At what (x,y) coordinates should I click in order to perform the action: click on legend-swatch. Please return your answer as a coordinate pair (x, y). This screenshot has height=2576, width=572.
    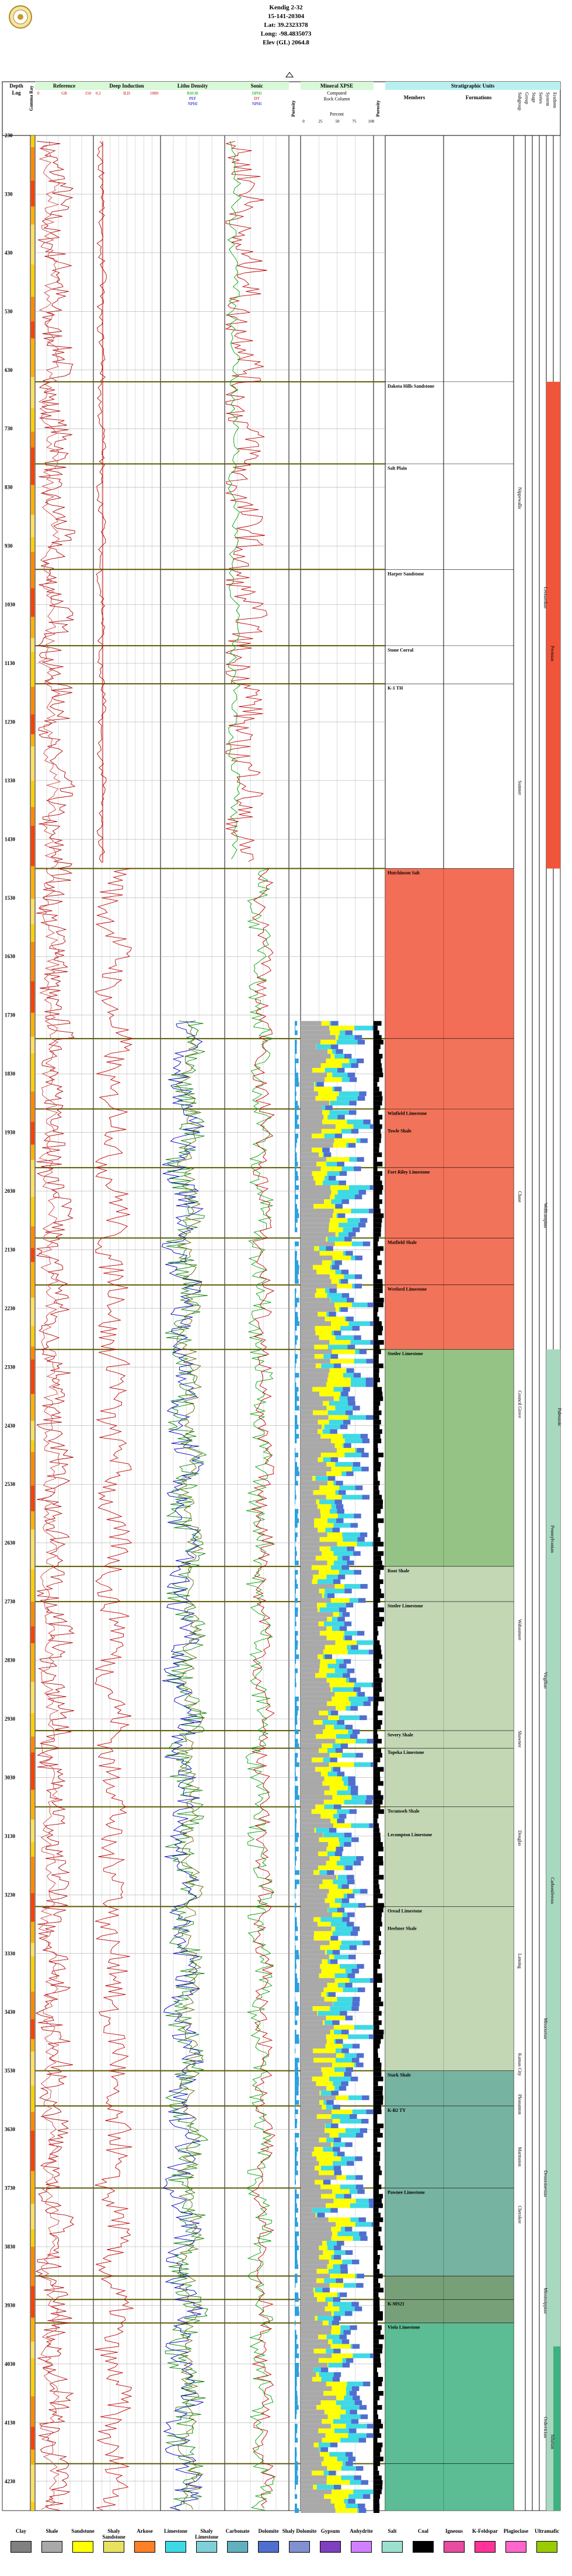
    Looking at the image, I should click on (51, 2547).